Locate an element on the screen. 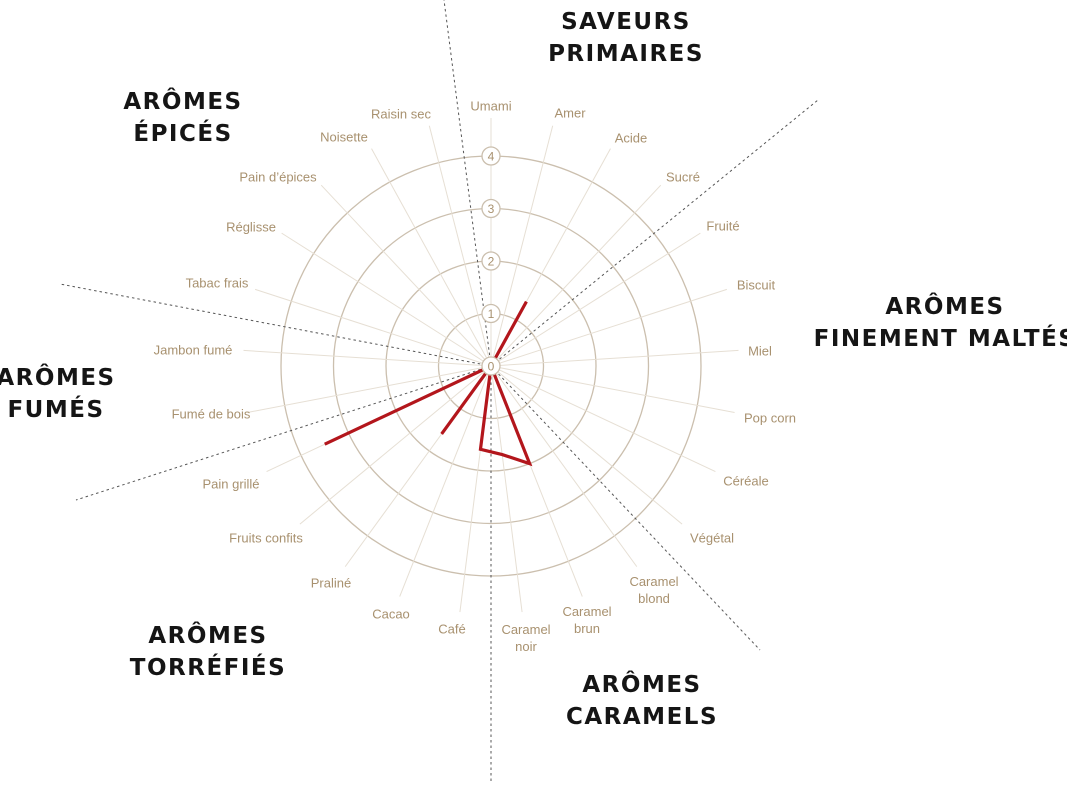 The image size is (1067, 786). axis-label: Umami is located at coordinates (491, 106).